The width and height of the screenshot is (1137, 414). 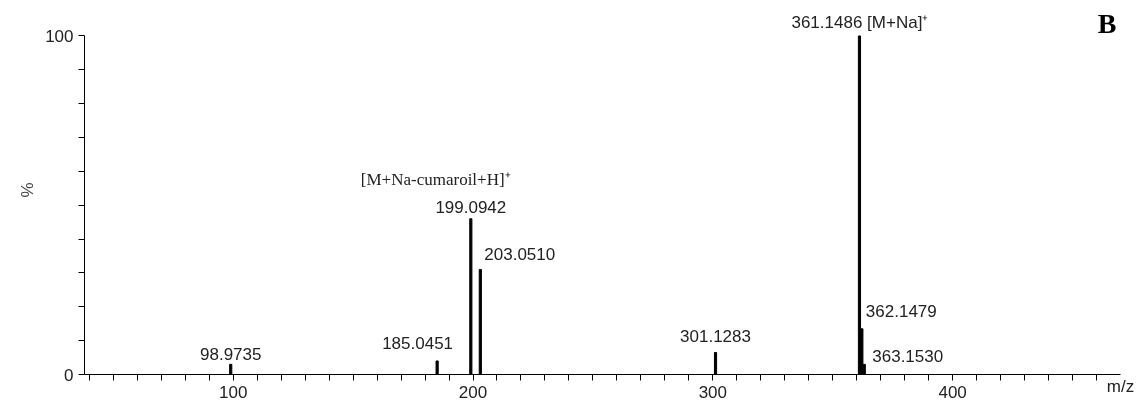 I want to click on annotation: [M+Na-cumaroil+H]⁺, so click(x=435, y=179).